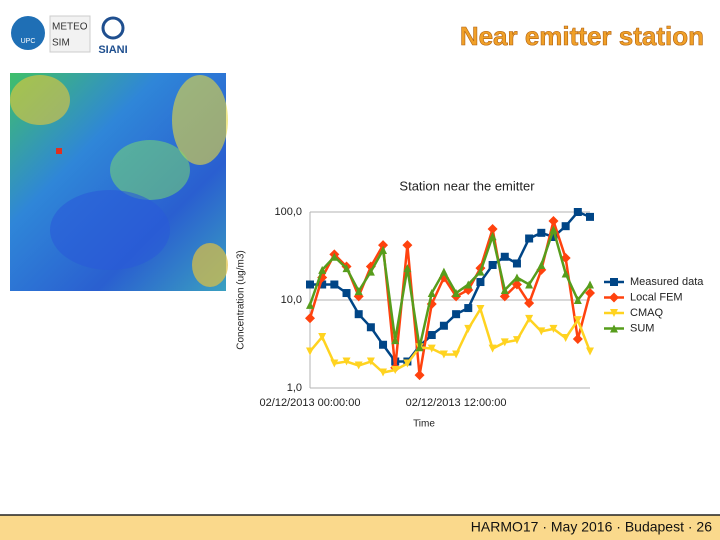 This screenshot has height=540, width=720. I want to click on y-tick-label: 10,0, so click(291, 300).